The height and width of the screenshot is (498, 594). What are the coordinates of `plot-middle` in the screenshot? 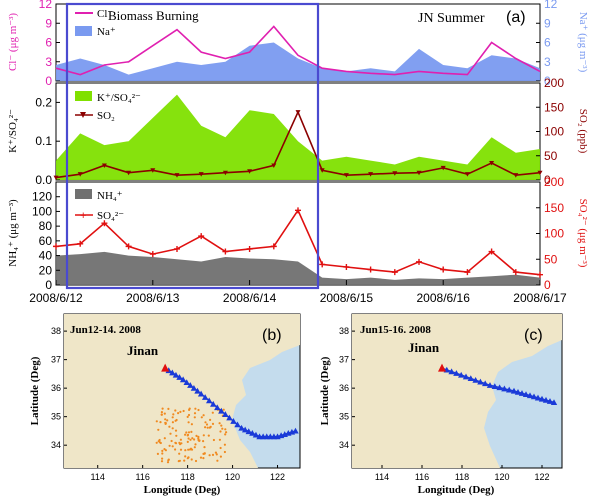 It's located at (298, 137).